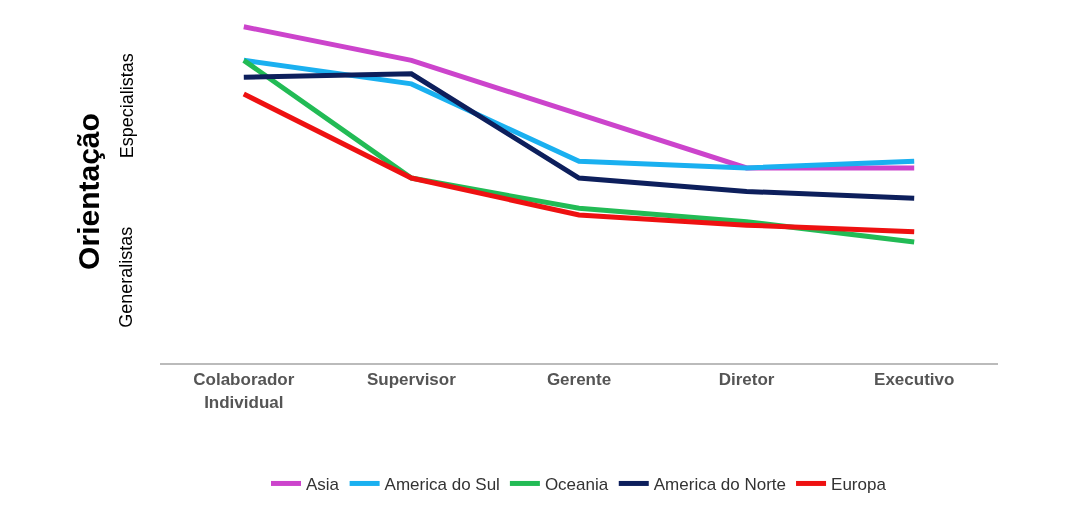  Describe the element at coordinates (411, 380) in the screenshot. I see `x-tick-label: Supervisor` at that location.